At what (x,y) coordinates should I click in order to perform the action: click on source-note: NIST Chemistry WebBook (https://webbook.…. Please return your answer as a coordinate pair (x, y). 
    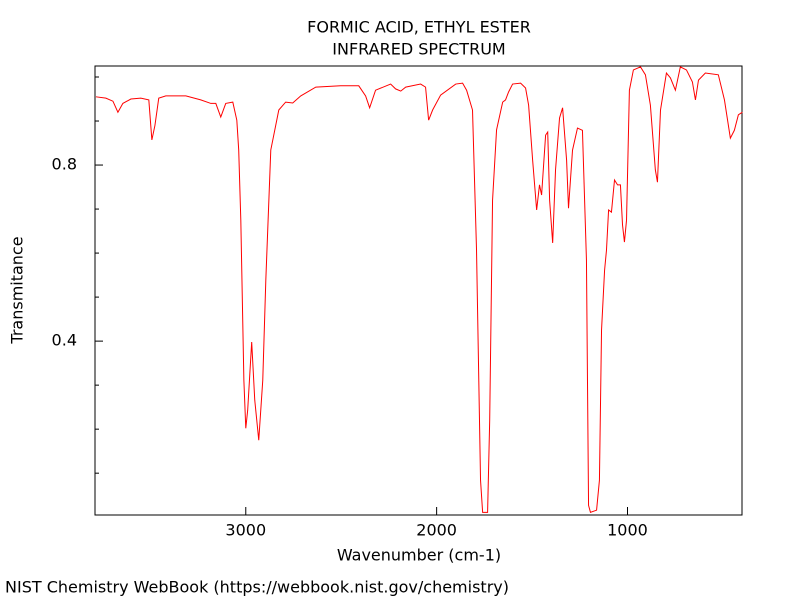
    Looking at the image, I should click on (257, 587).